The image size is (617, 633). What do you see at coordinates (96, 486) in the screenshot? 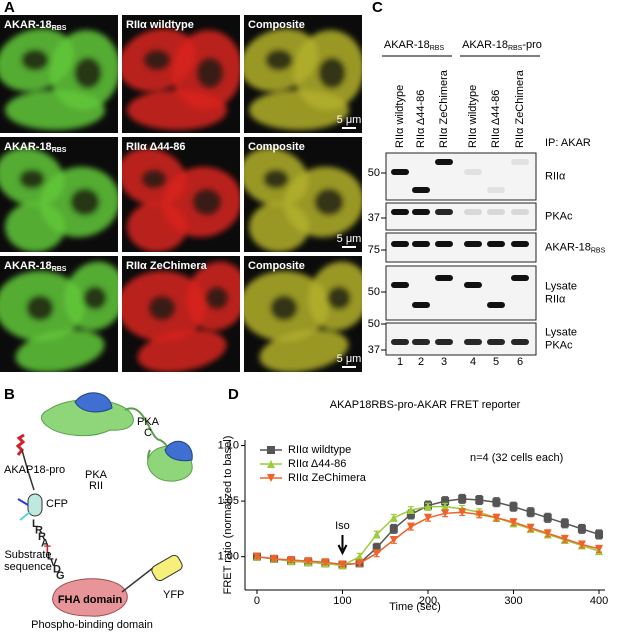
I see `diagram-label: RII` at bounding box center [96, 486].